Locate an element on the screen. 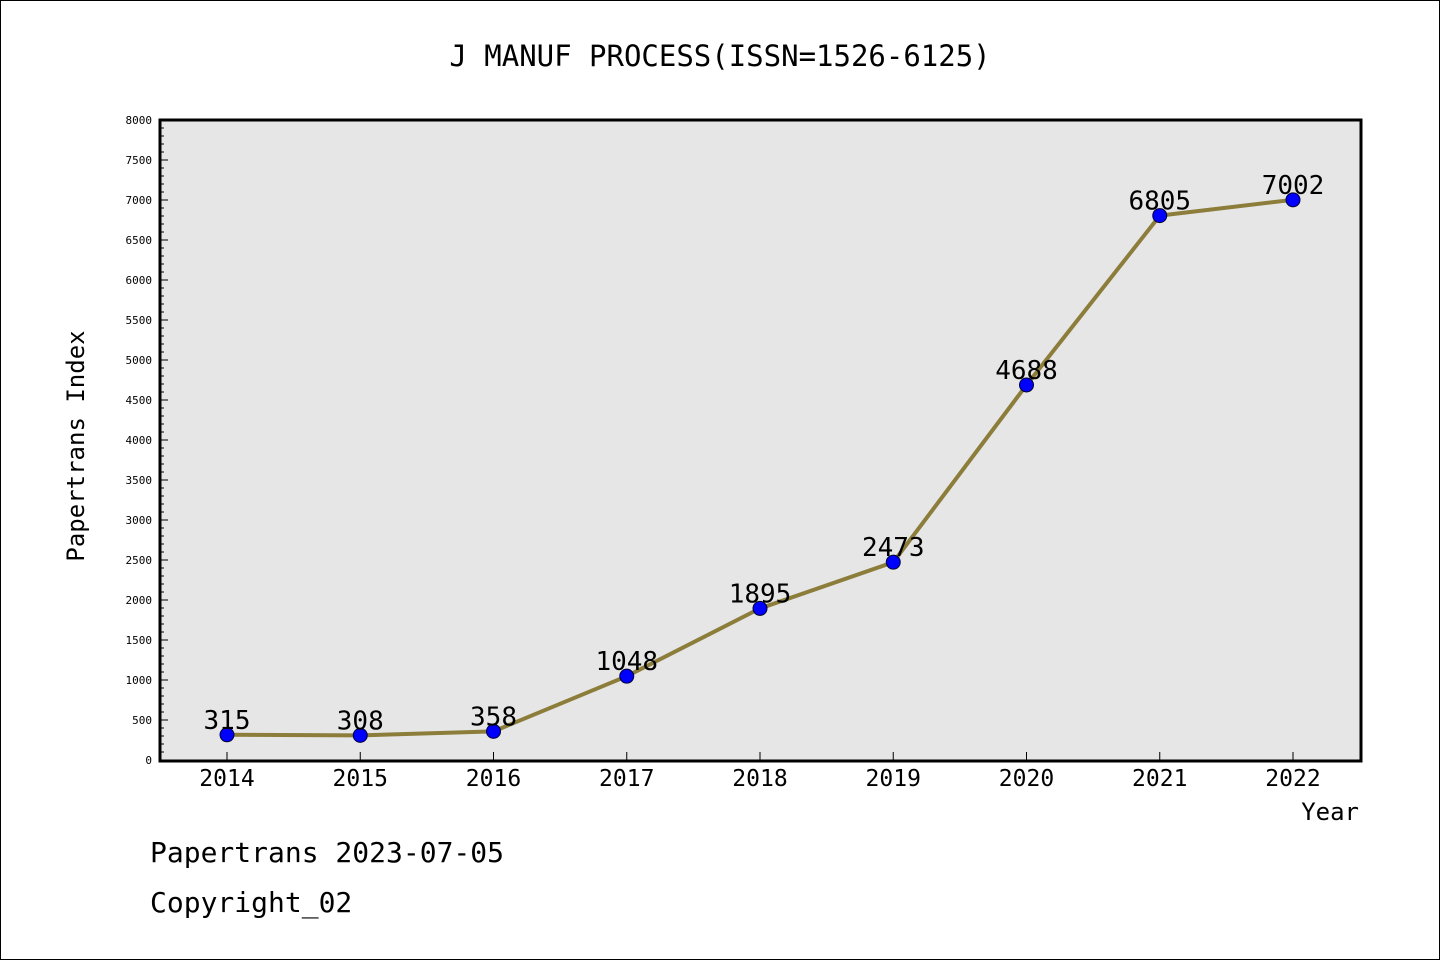  y-tick-label: 8000 is located at coordinates (139, 120).